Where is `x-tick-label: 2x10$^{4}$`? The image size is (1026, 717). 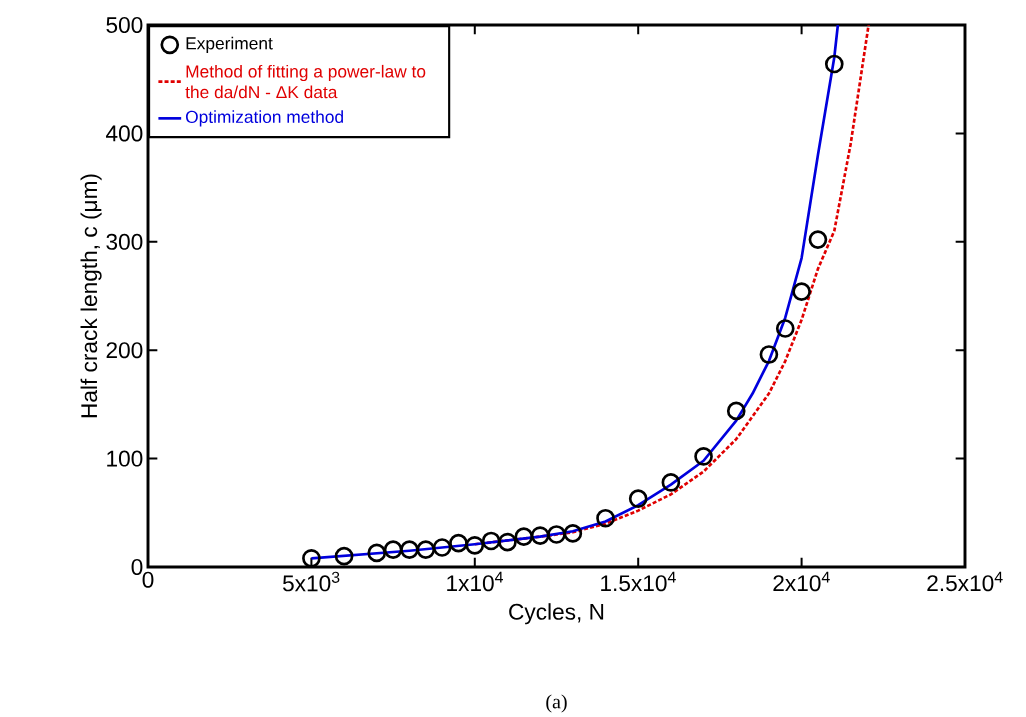 x-tick-label: 2x10$^{4}$ is located at coordinates (801, 581).